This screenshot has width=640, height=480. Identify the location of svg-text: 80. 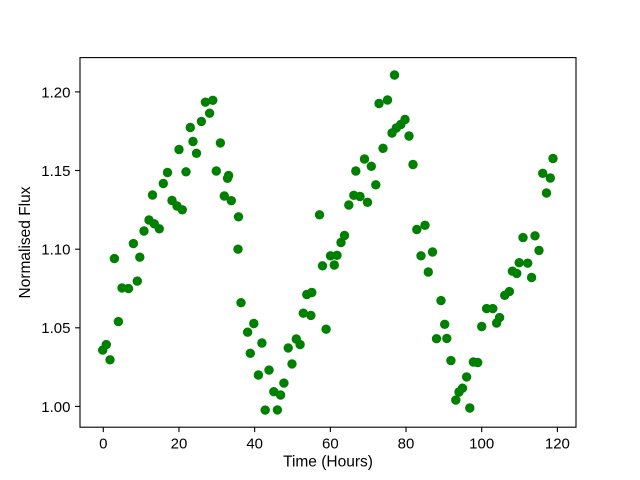
(406, 444).